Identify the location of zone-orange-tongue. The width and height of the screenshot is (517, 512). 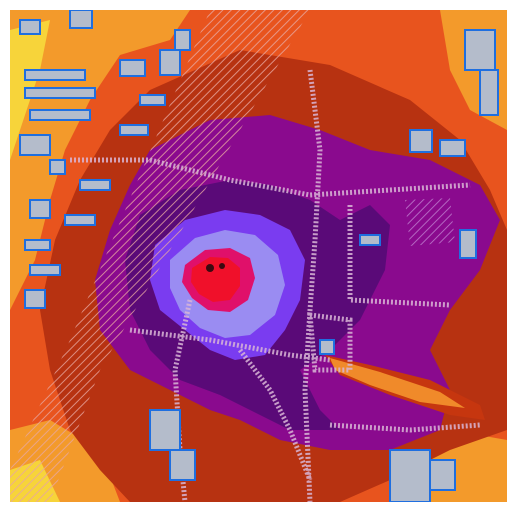
(397, 383).